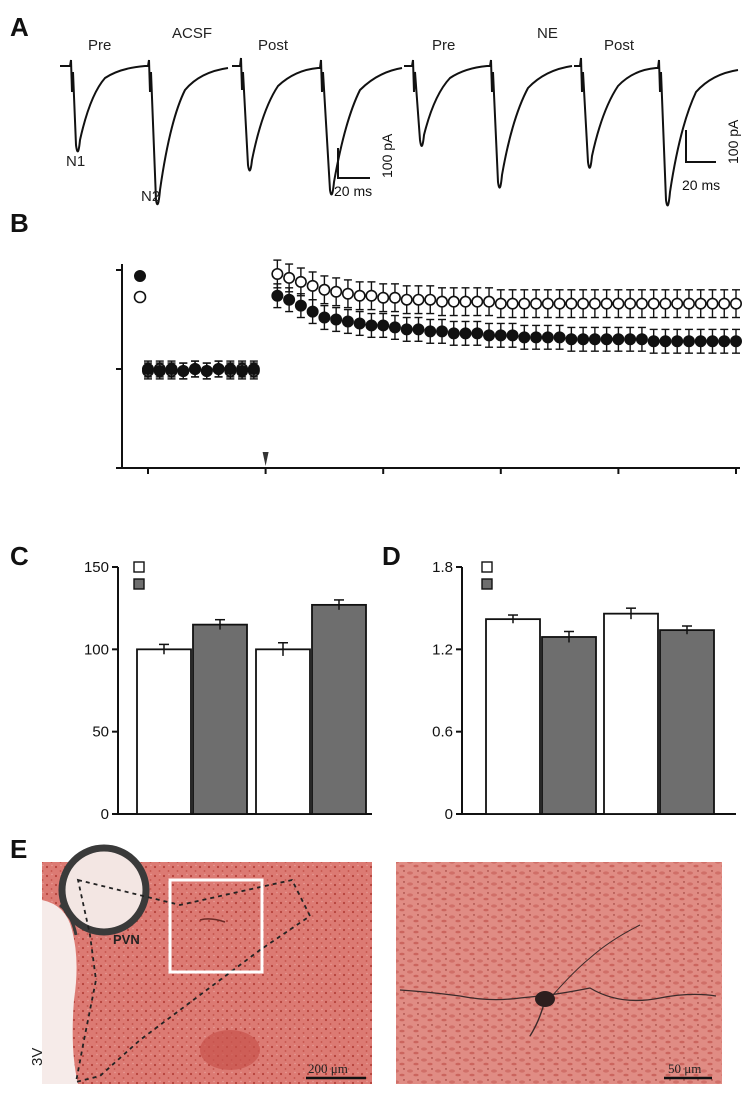 The width and height of the screenshot is (744, 1109). Describe the element at coordinates (684, 1068) in the screenshot. I see `scale-label-right: 50 μm` at that location.